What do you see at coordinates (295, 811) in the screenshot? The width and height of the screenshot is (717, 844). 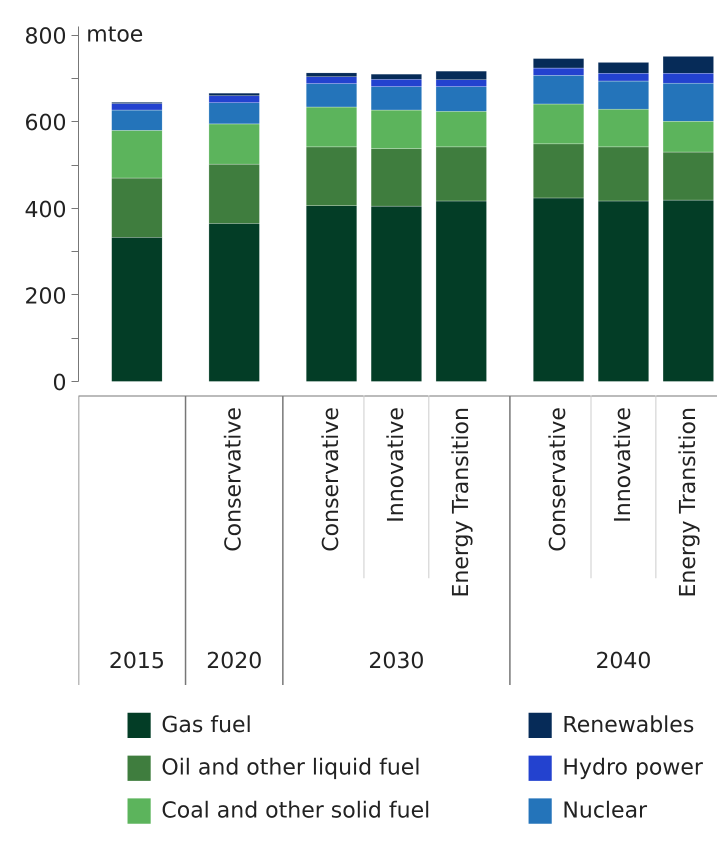 I see `legend-label: Coal and other solid fuel` at bounding box center [295, 811].